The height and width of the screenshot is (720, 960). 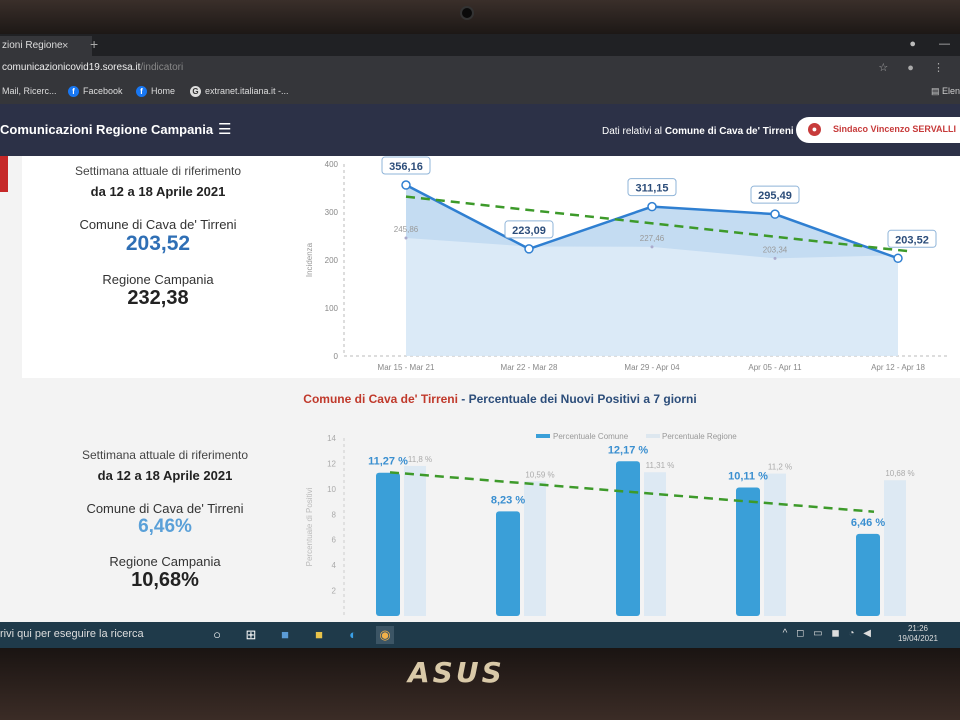 What do you see at coordinates (46, 46) in the screenshot?
I see `browser-tab: zioni Regione ×` at bounding box center [46, 46].